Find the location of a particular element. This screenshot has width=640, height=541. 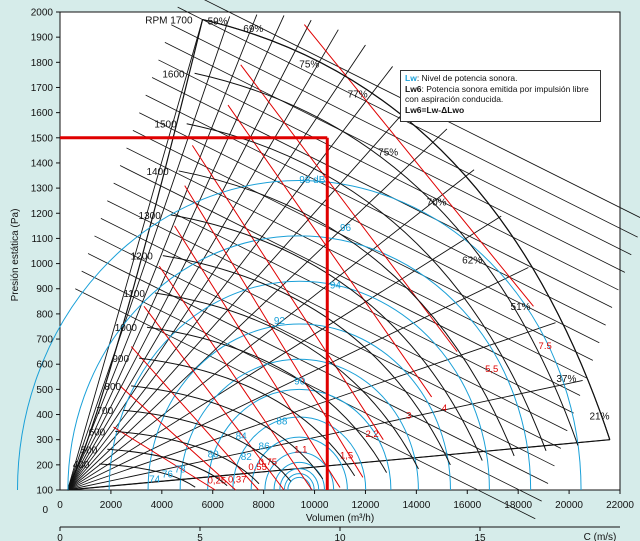

efficiency-label: 70% is located at coordinates (437, 203).